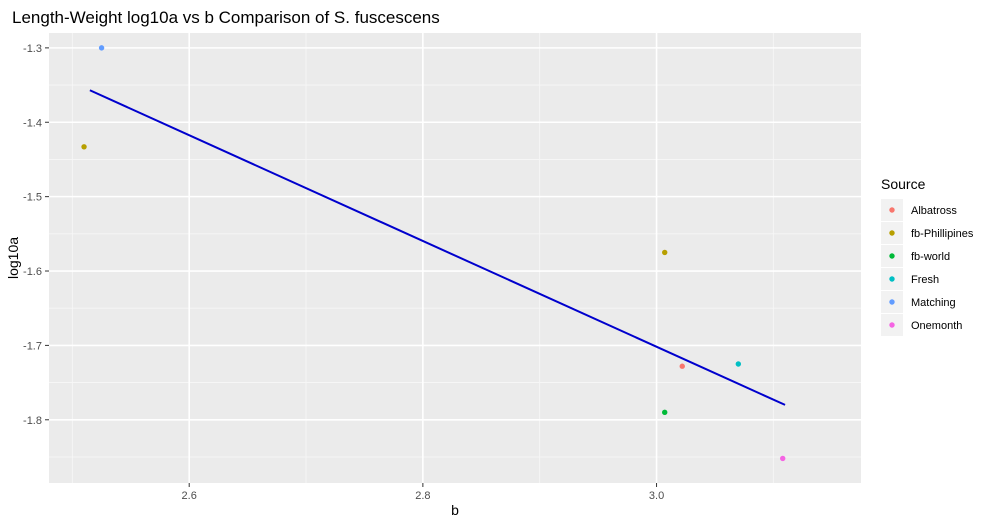 The width and height of the screenshot is (993, 523). I want to click on x-tick-label: 2.8, so click(422, 496).